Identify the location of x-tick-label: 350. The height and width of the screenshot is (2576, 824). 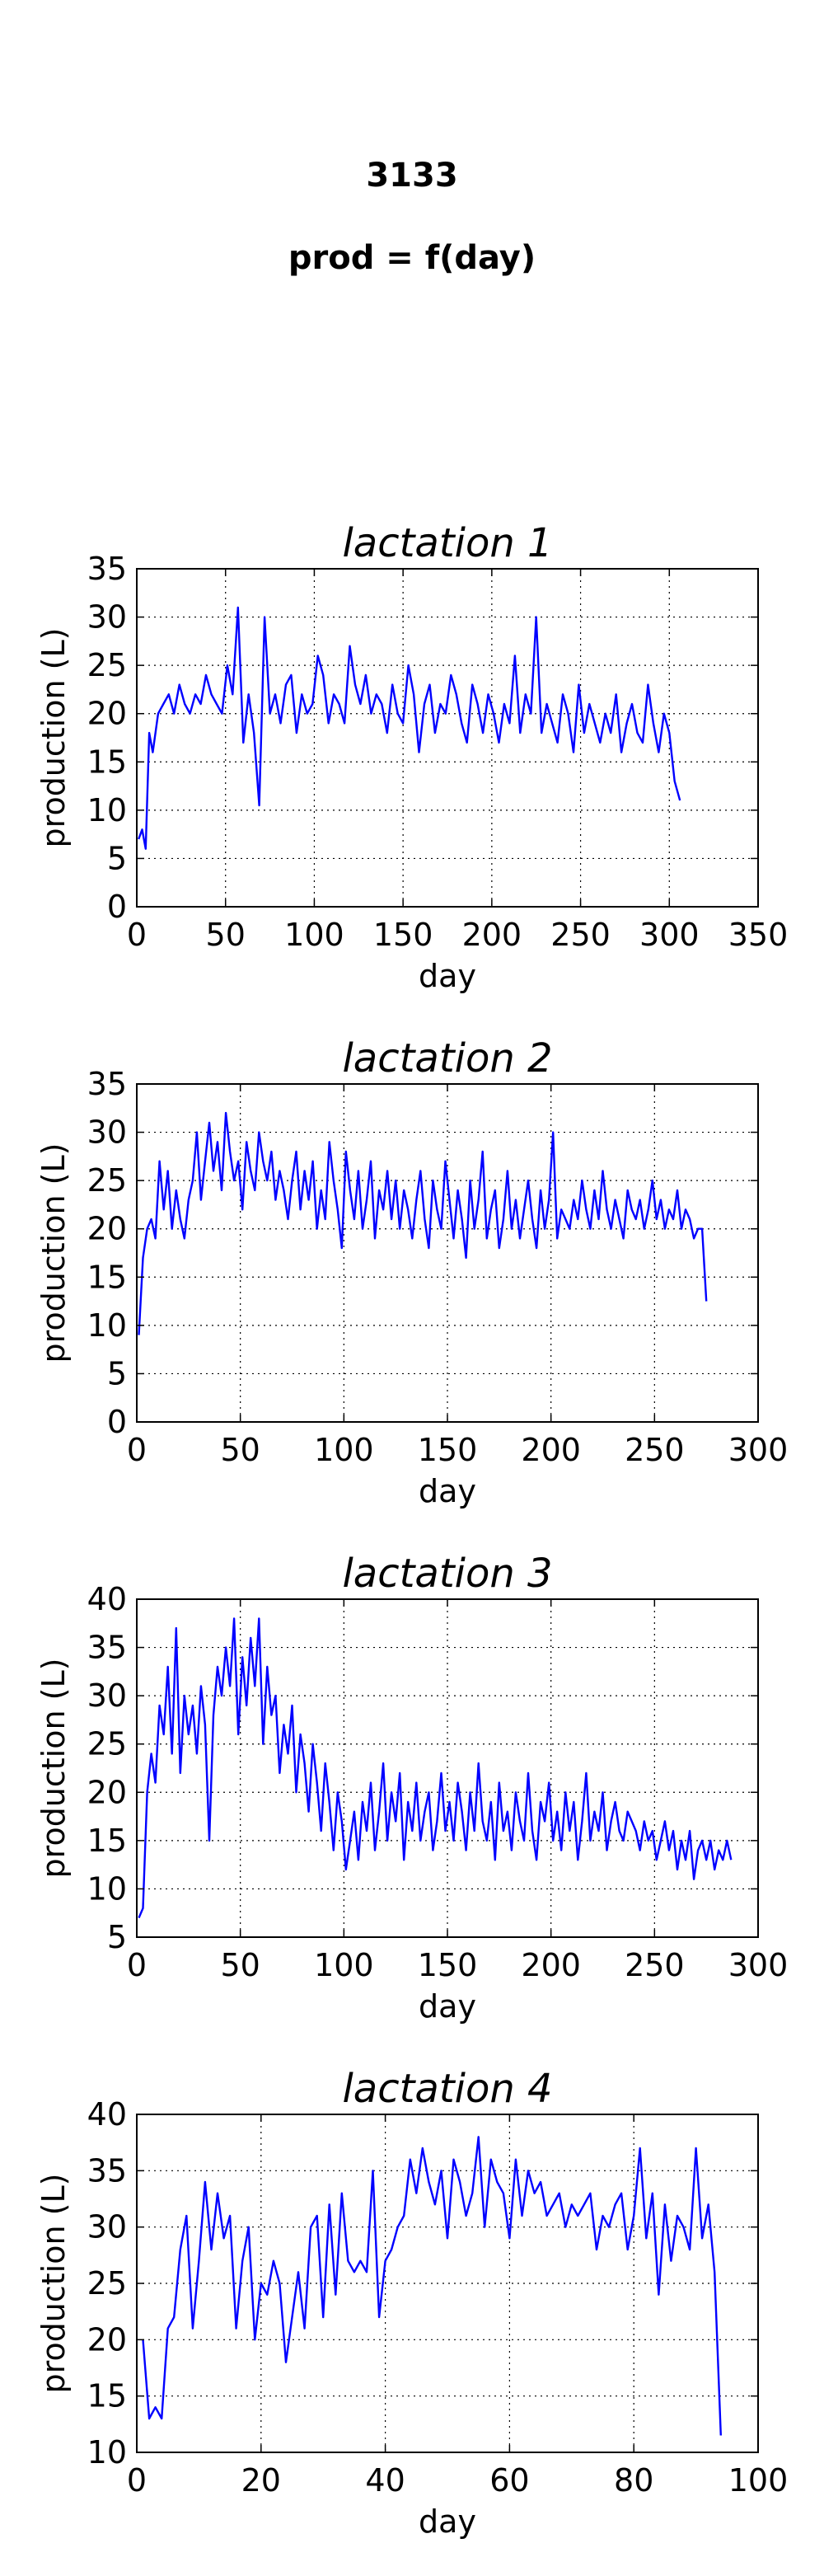
(758, 935).